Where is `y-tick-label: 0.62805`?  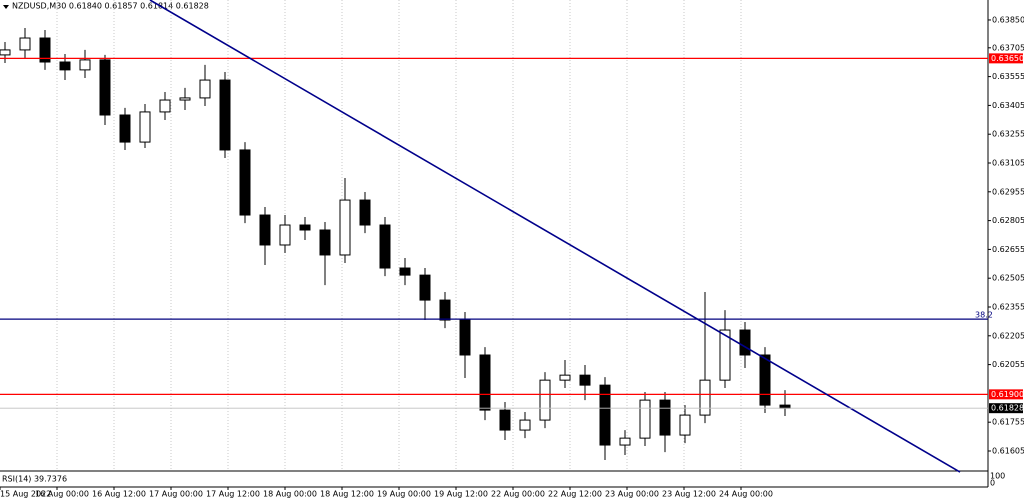
y-tick-label: 0.62805 is located at coordinates (1008, 220).